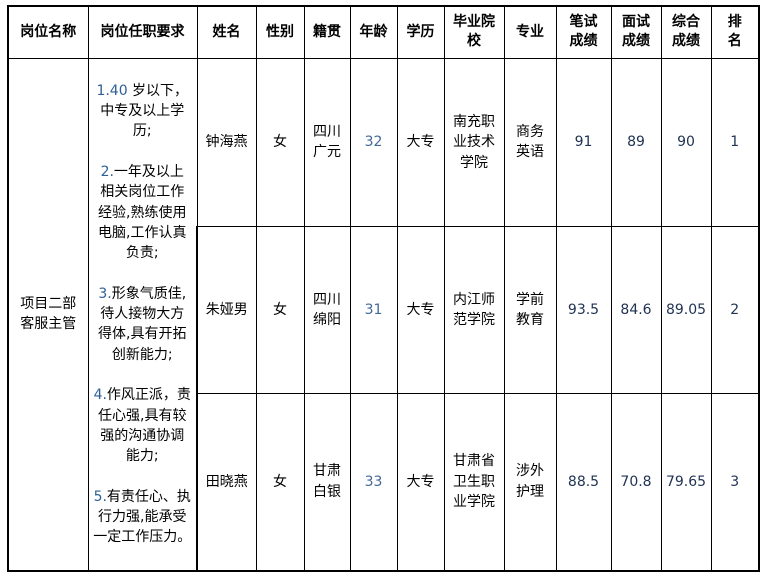  I want to click on cell-overall-score: 79.65, so click(686, 482).